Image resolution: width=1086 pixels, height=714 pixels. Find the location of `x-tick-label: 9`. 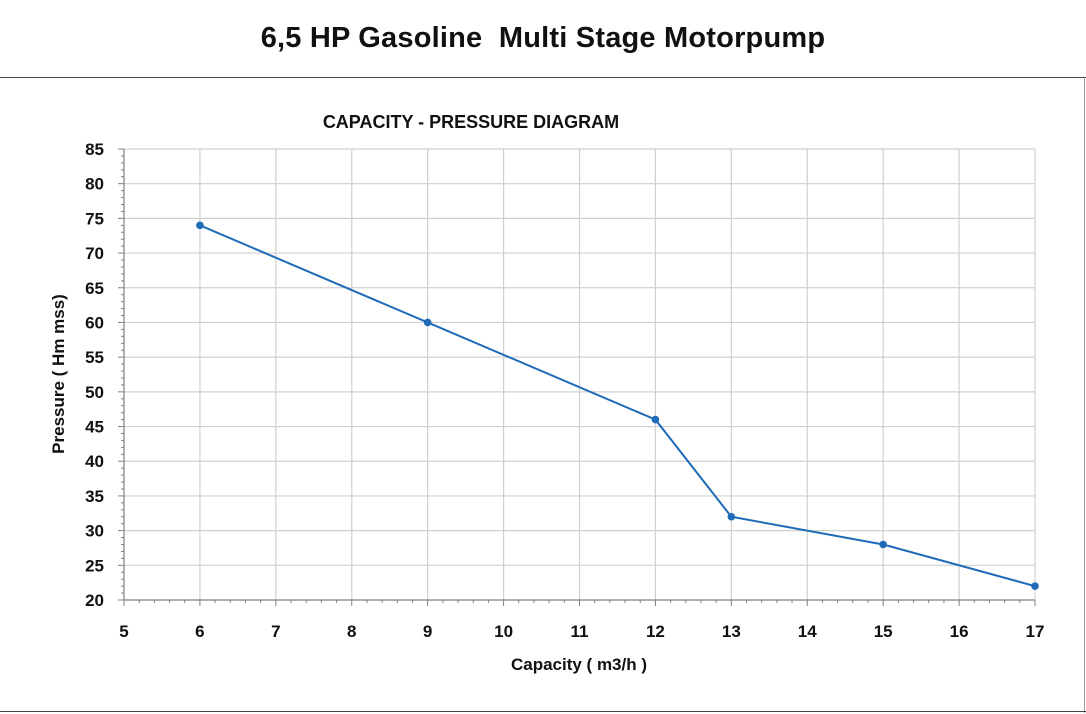

x-tick-label: 9 is located at coordinates (427, 631).